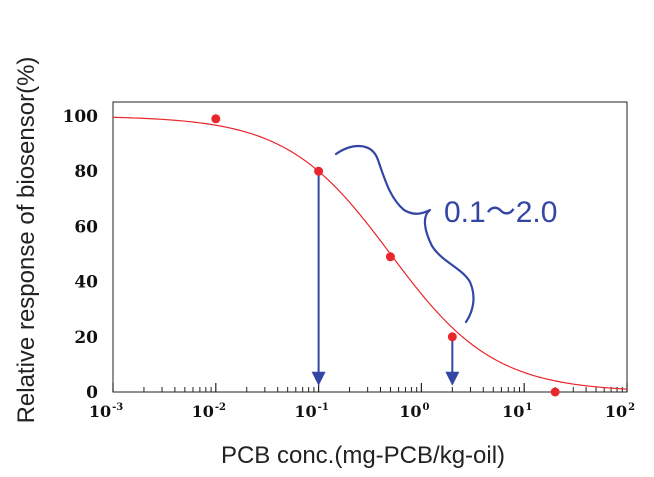  I want to click on x-tick-exponent: 2, so click(631, 407).